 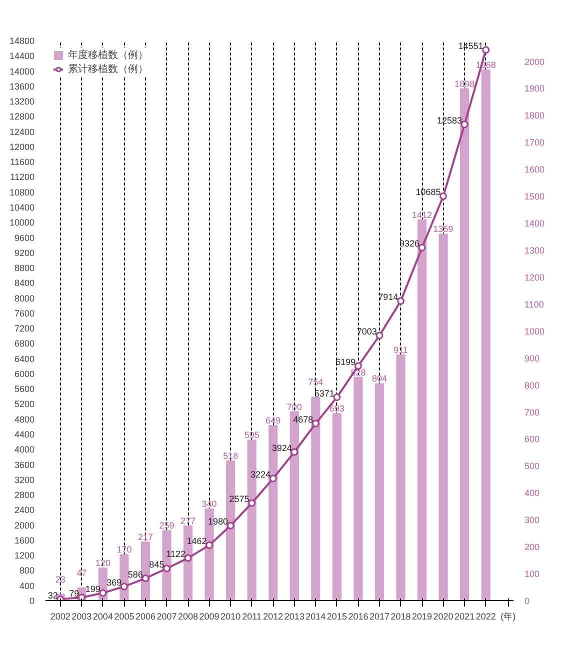 I want to click on data-label: 3224, so click(x=260, y=475).